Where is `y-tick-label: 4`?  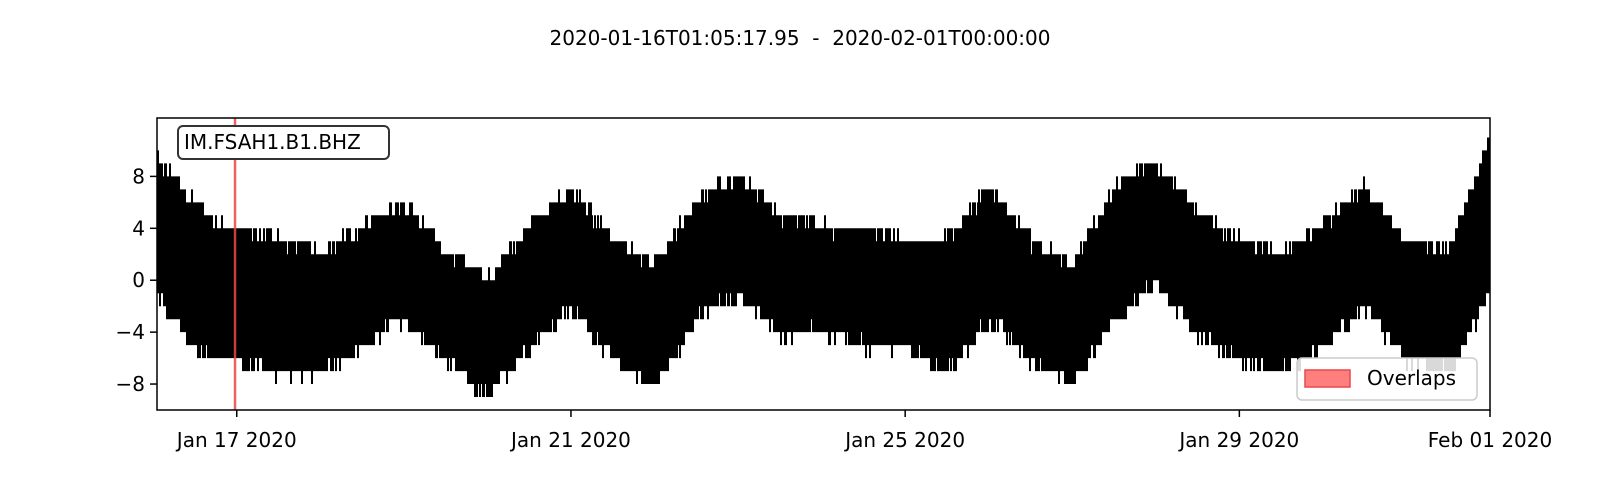
y-tick-label: 4 is located at coordinates (138, 228).